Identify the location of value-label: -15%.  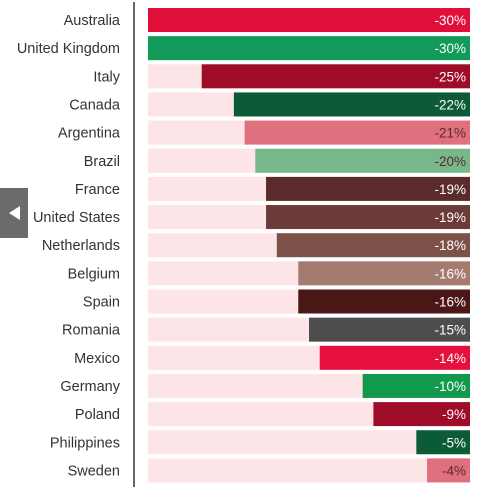
(450, 330).